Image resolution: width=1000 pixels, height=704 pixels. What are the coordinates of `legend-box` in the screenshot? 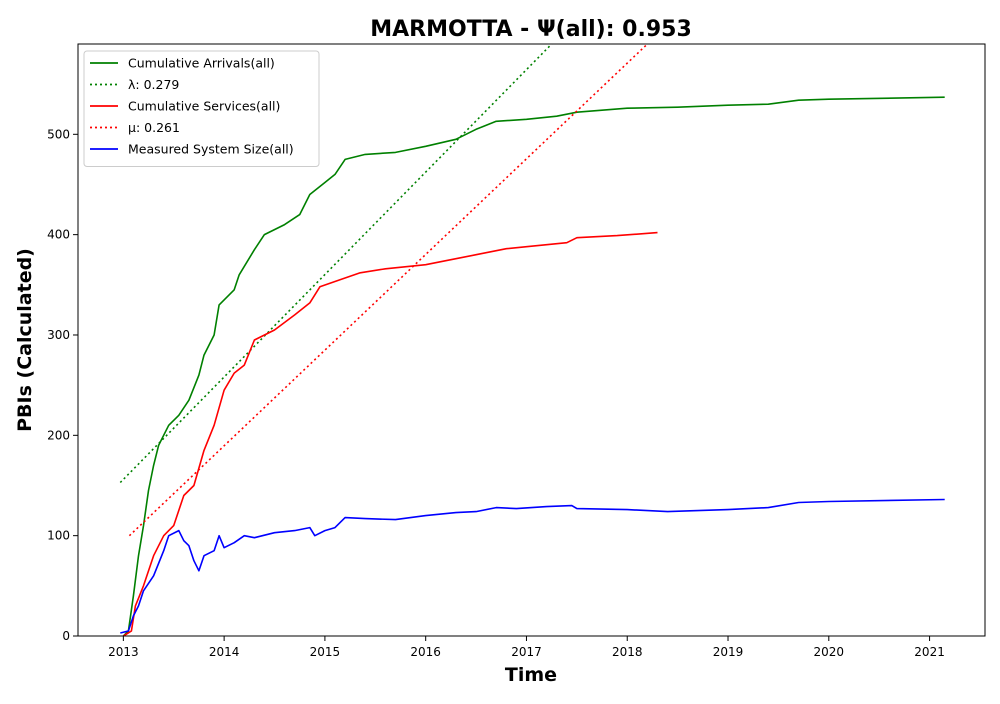 It's located at (201, 108).